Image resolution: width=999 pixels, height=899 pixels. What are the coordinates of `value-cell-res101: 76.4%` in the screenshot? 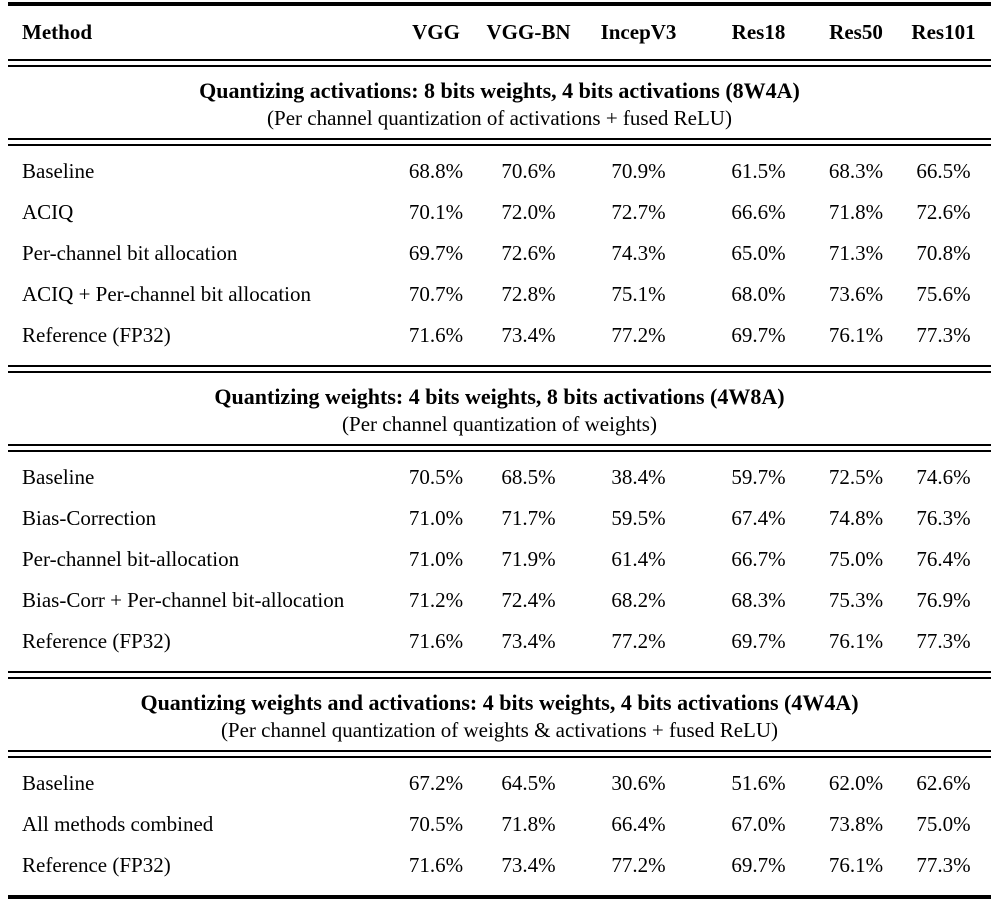 It's located at (943, 559).